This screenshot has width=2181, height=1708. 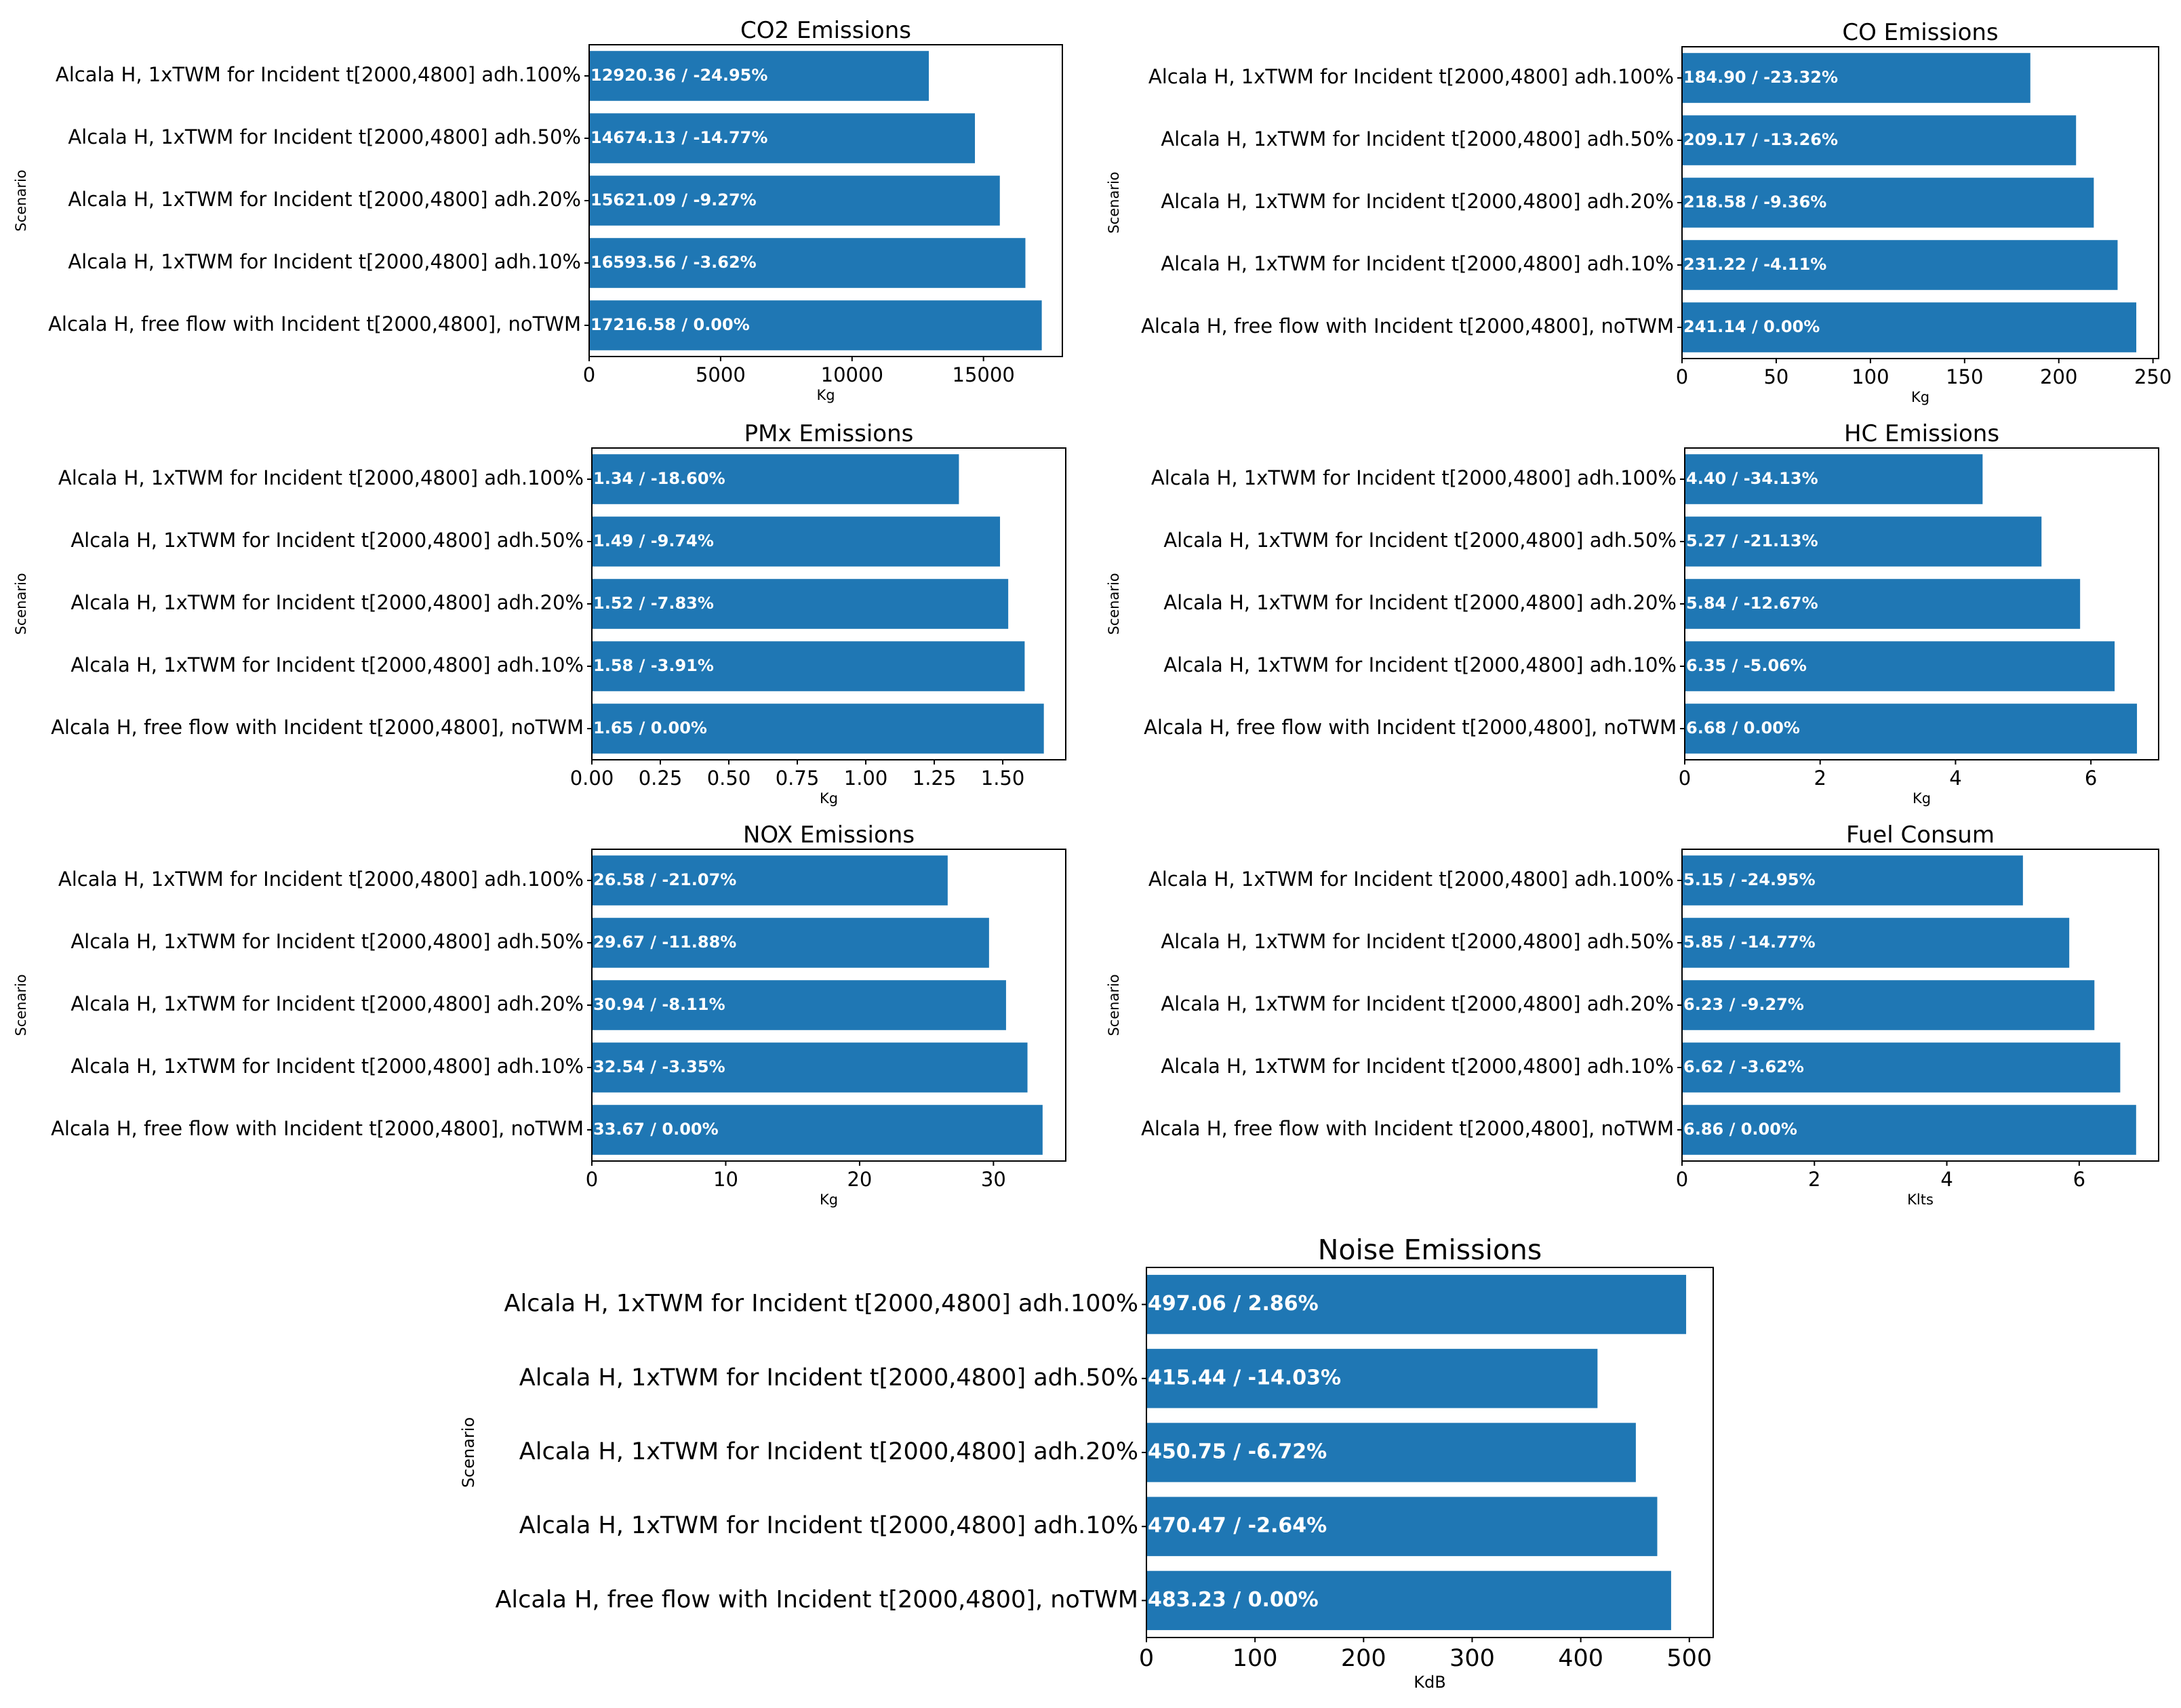 What do you see at coordinates (659, 1067) in the screenshot?
I see `bar-value-label: 32.54 / -3.35%` at bounding box center [659, 1067].